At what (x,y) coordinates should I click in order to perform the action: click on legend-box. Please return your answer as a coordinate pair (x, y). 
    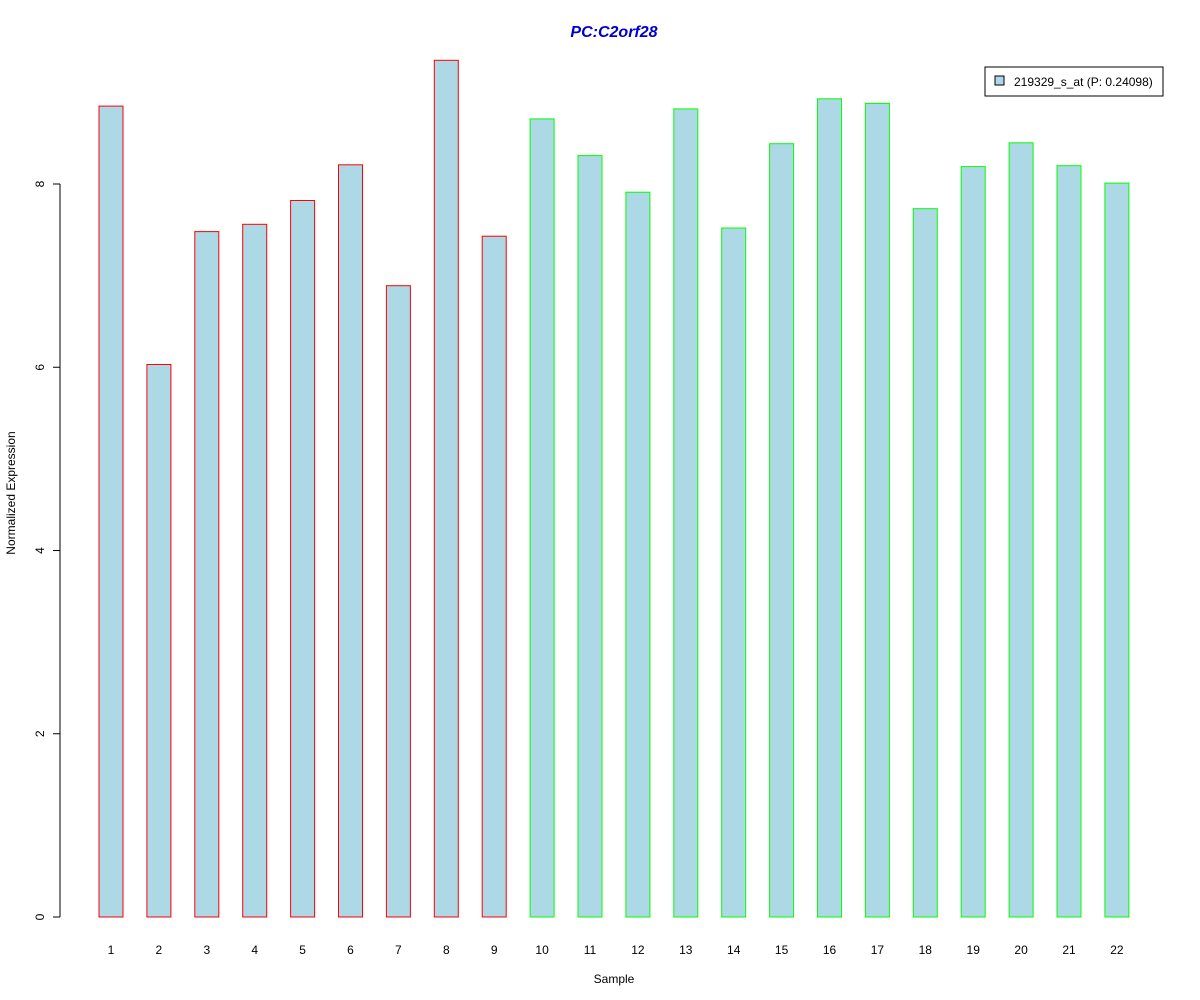
    Looking at the image, I should click on (1074, 81).